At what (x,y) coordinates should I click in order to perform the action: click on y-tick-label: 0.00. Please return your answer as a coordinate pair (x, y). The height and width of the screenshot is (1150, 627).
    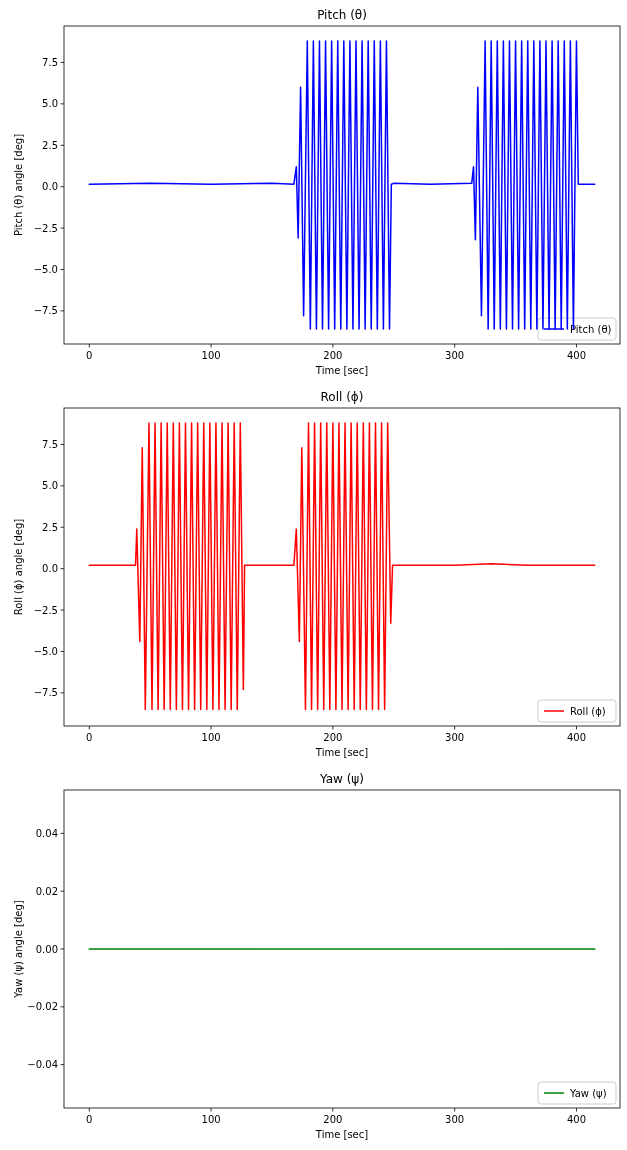
    Looking at the image, I should click on (46, 949).